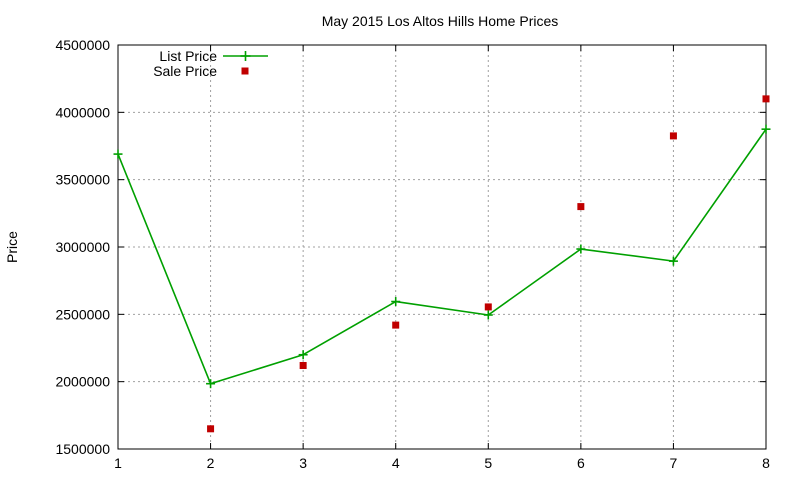 The width and height of the screenshot is (800, 480). What do you see at coordinates (674, 463) in the screenshot?
I see `x-tick-label: 7` at bounding box center [674, 463].